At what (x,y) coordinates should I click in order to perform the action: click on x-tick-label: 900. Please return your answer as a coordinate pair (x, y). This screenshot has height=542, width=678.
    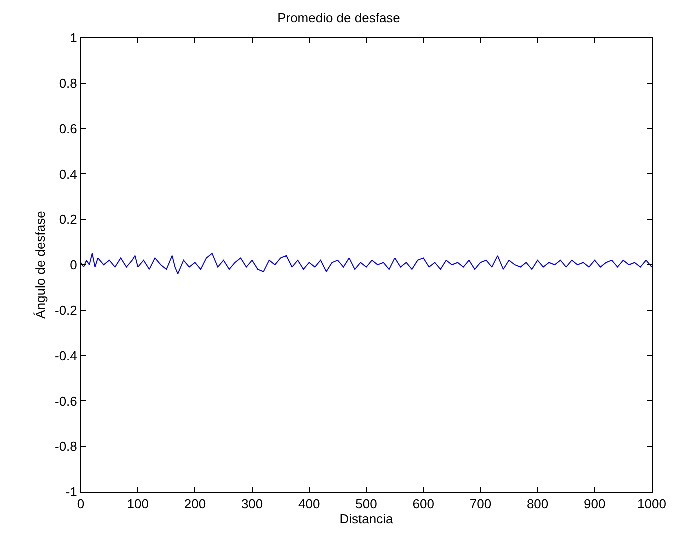
    Looking at the image, I should click on (595, 504).